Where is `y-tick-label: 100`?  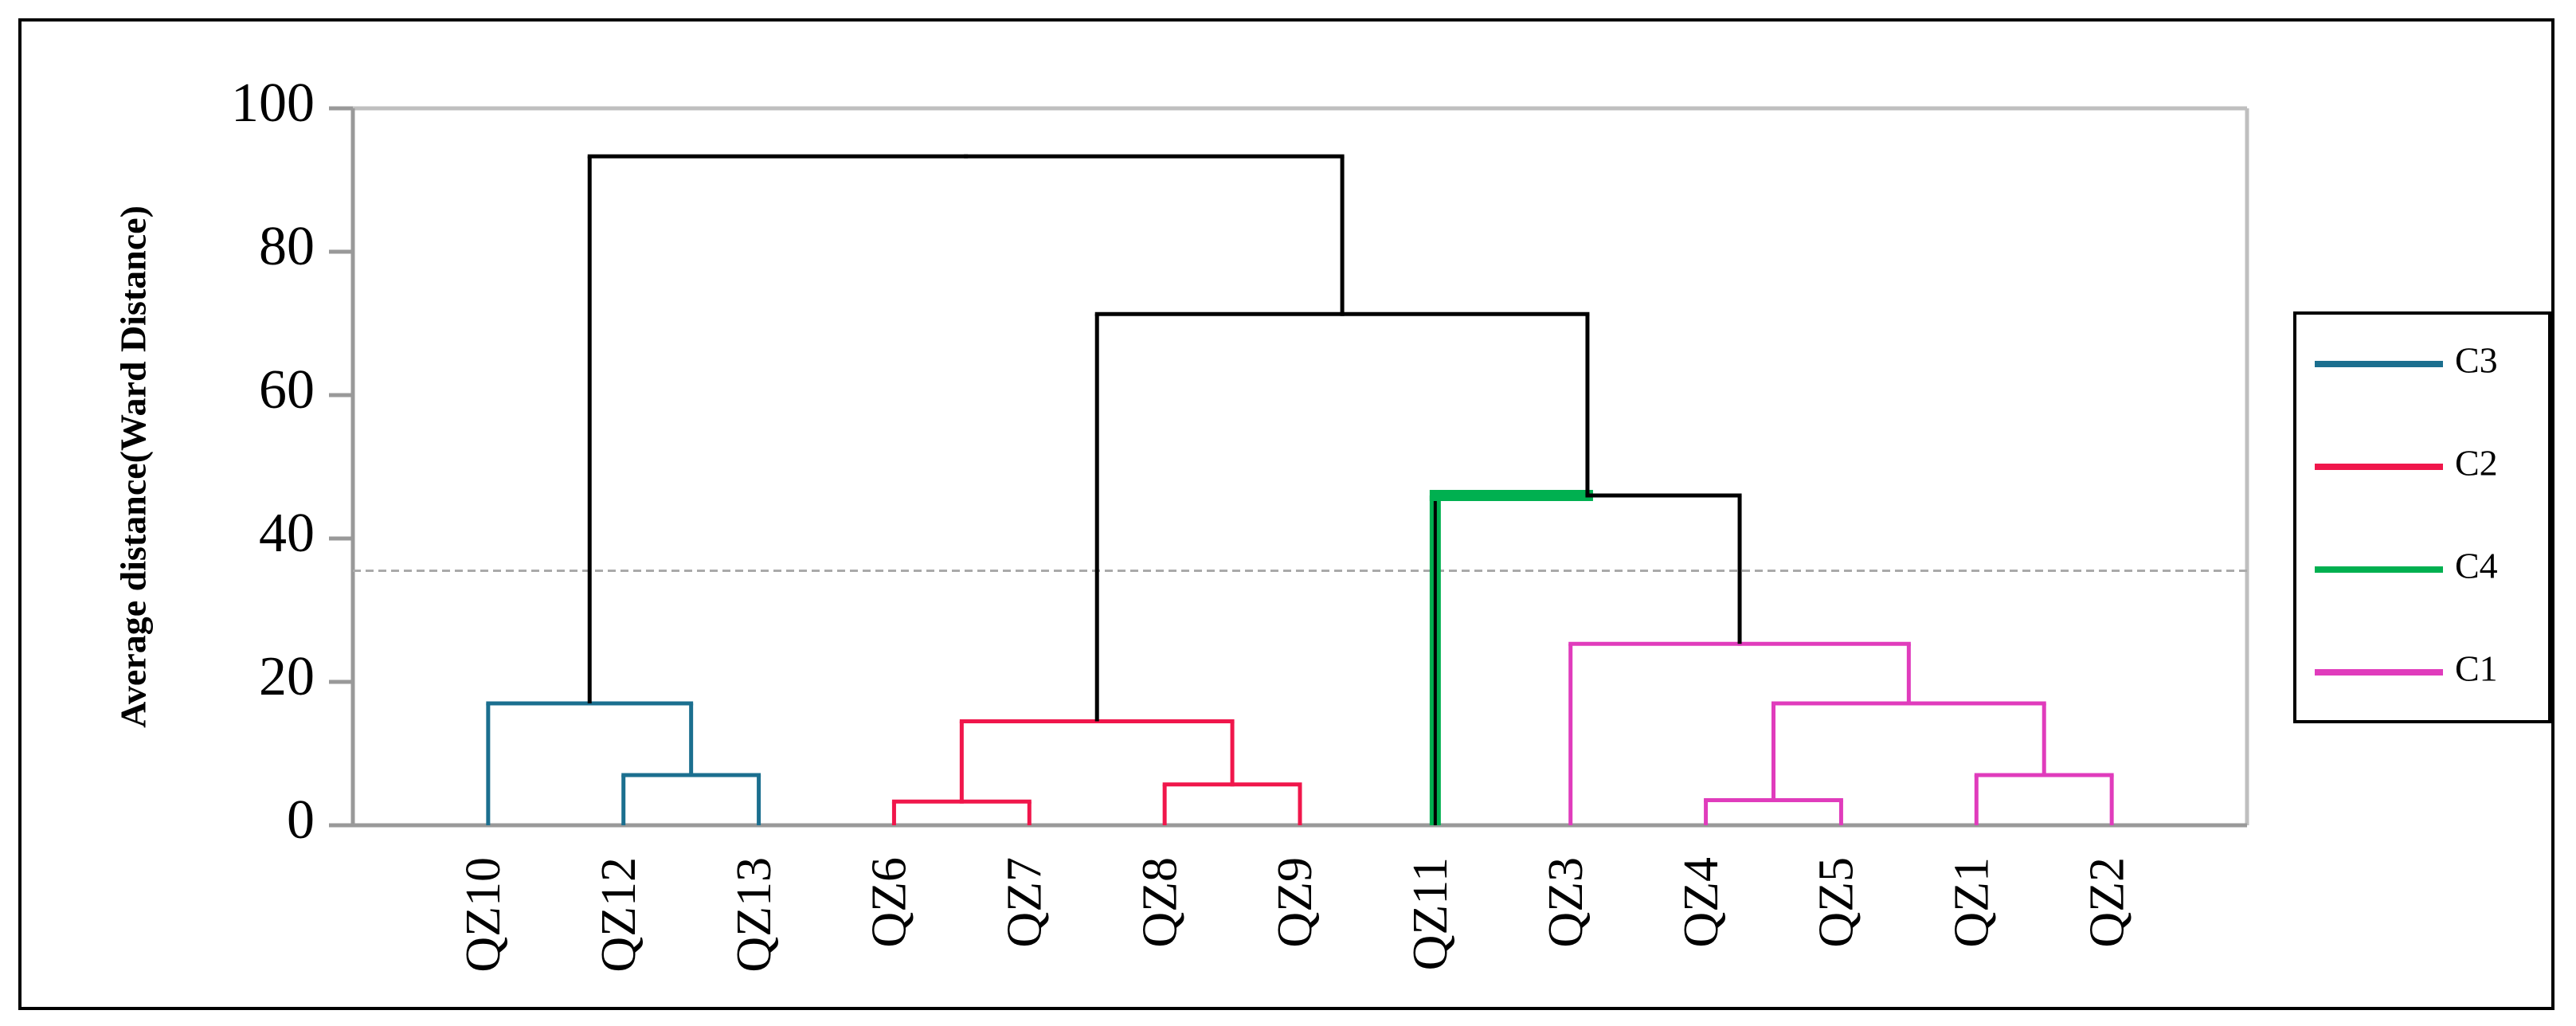
y-tick-label: 100 is located at coordinates (273, 103).